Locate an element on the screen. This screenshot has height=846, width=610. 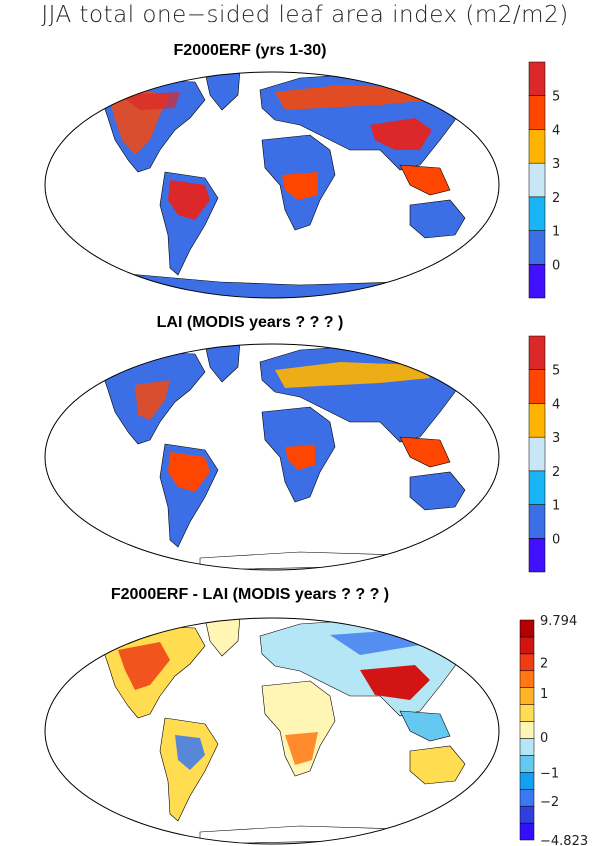
panel-title-3: F2000ERF - LAI (MODIS years ? ? ? ) is located at coordinates (250, 594).